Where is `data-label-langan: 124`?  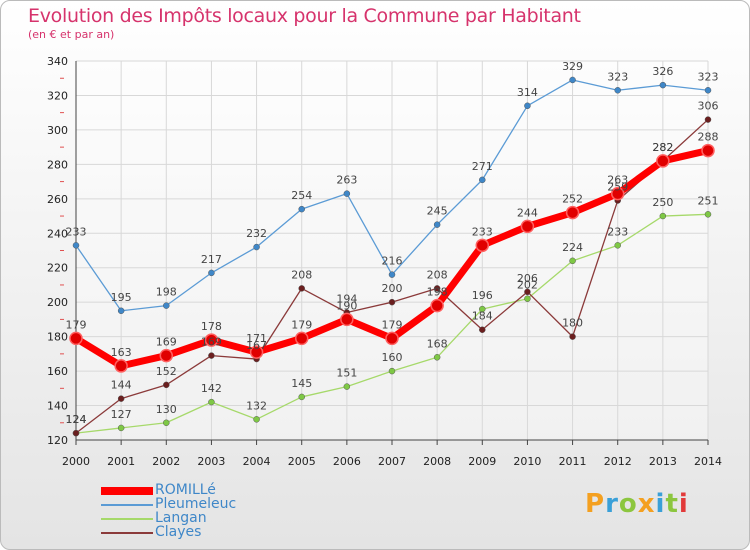
data-label-langan: 124 is located at coordinates (76, 419).